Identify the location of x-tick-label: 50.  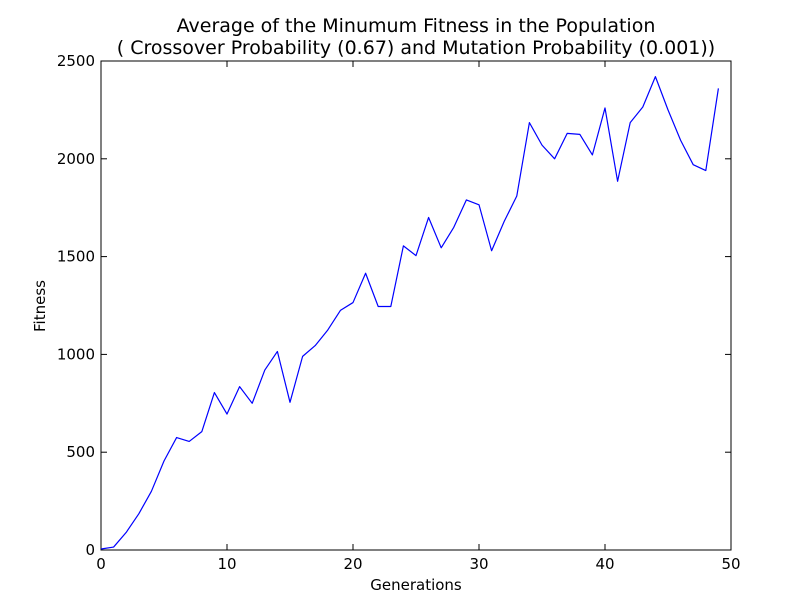
(730, 564).